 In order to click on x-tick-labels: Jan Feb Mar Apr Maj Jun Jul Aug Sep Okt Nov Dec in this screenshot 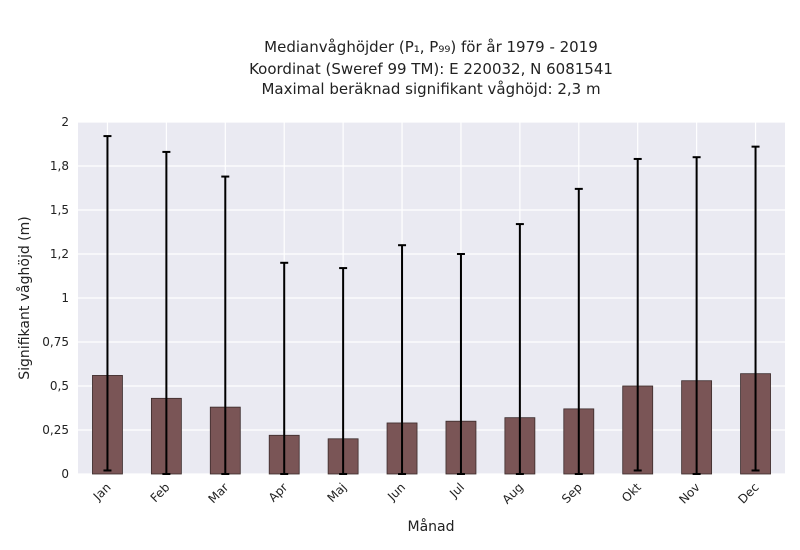, I will do `click(426, 493)`.